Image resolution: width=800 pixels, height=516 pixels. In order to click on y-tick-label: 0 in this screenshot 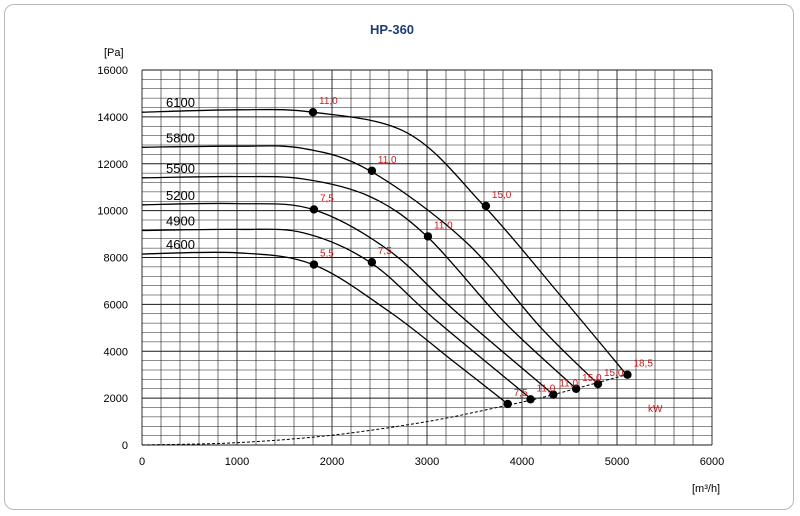, I will do `click(125, 446)`.